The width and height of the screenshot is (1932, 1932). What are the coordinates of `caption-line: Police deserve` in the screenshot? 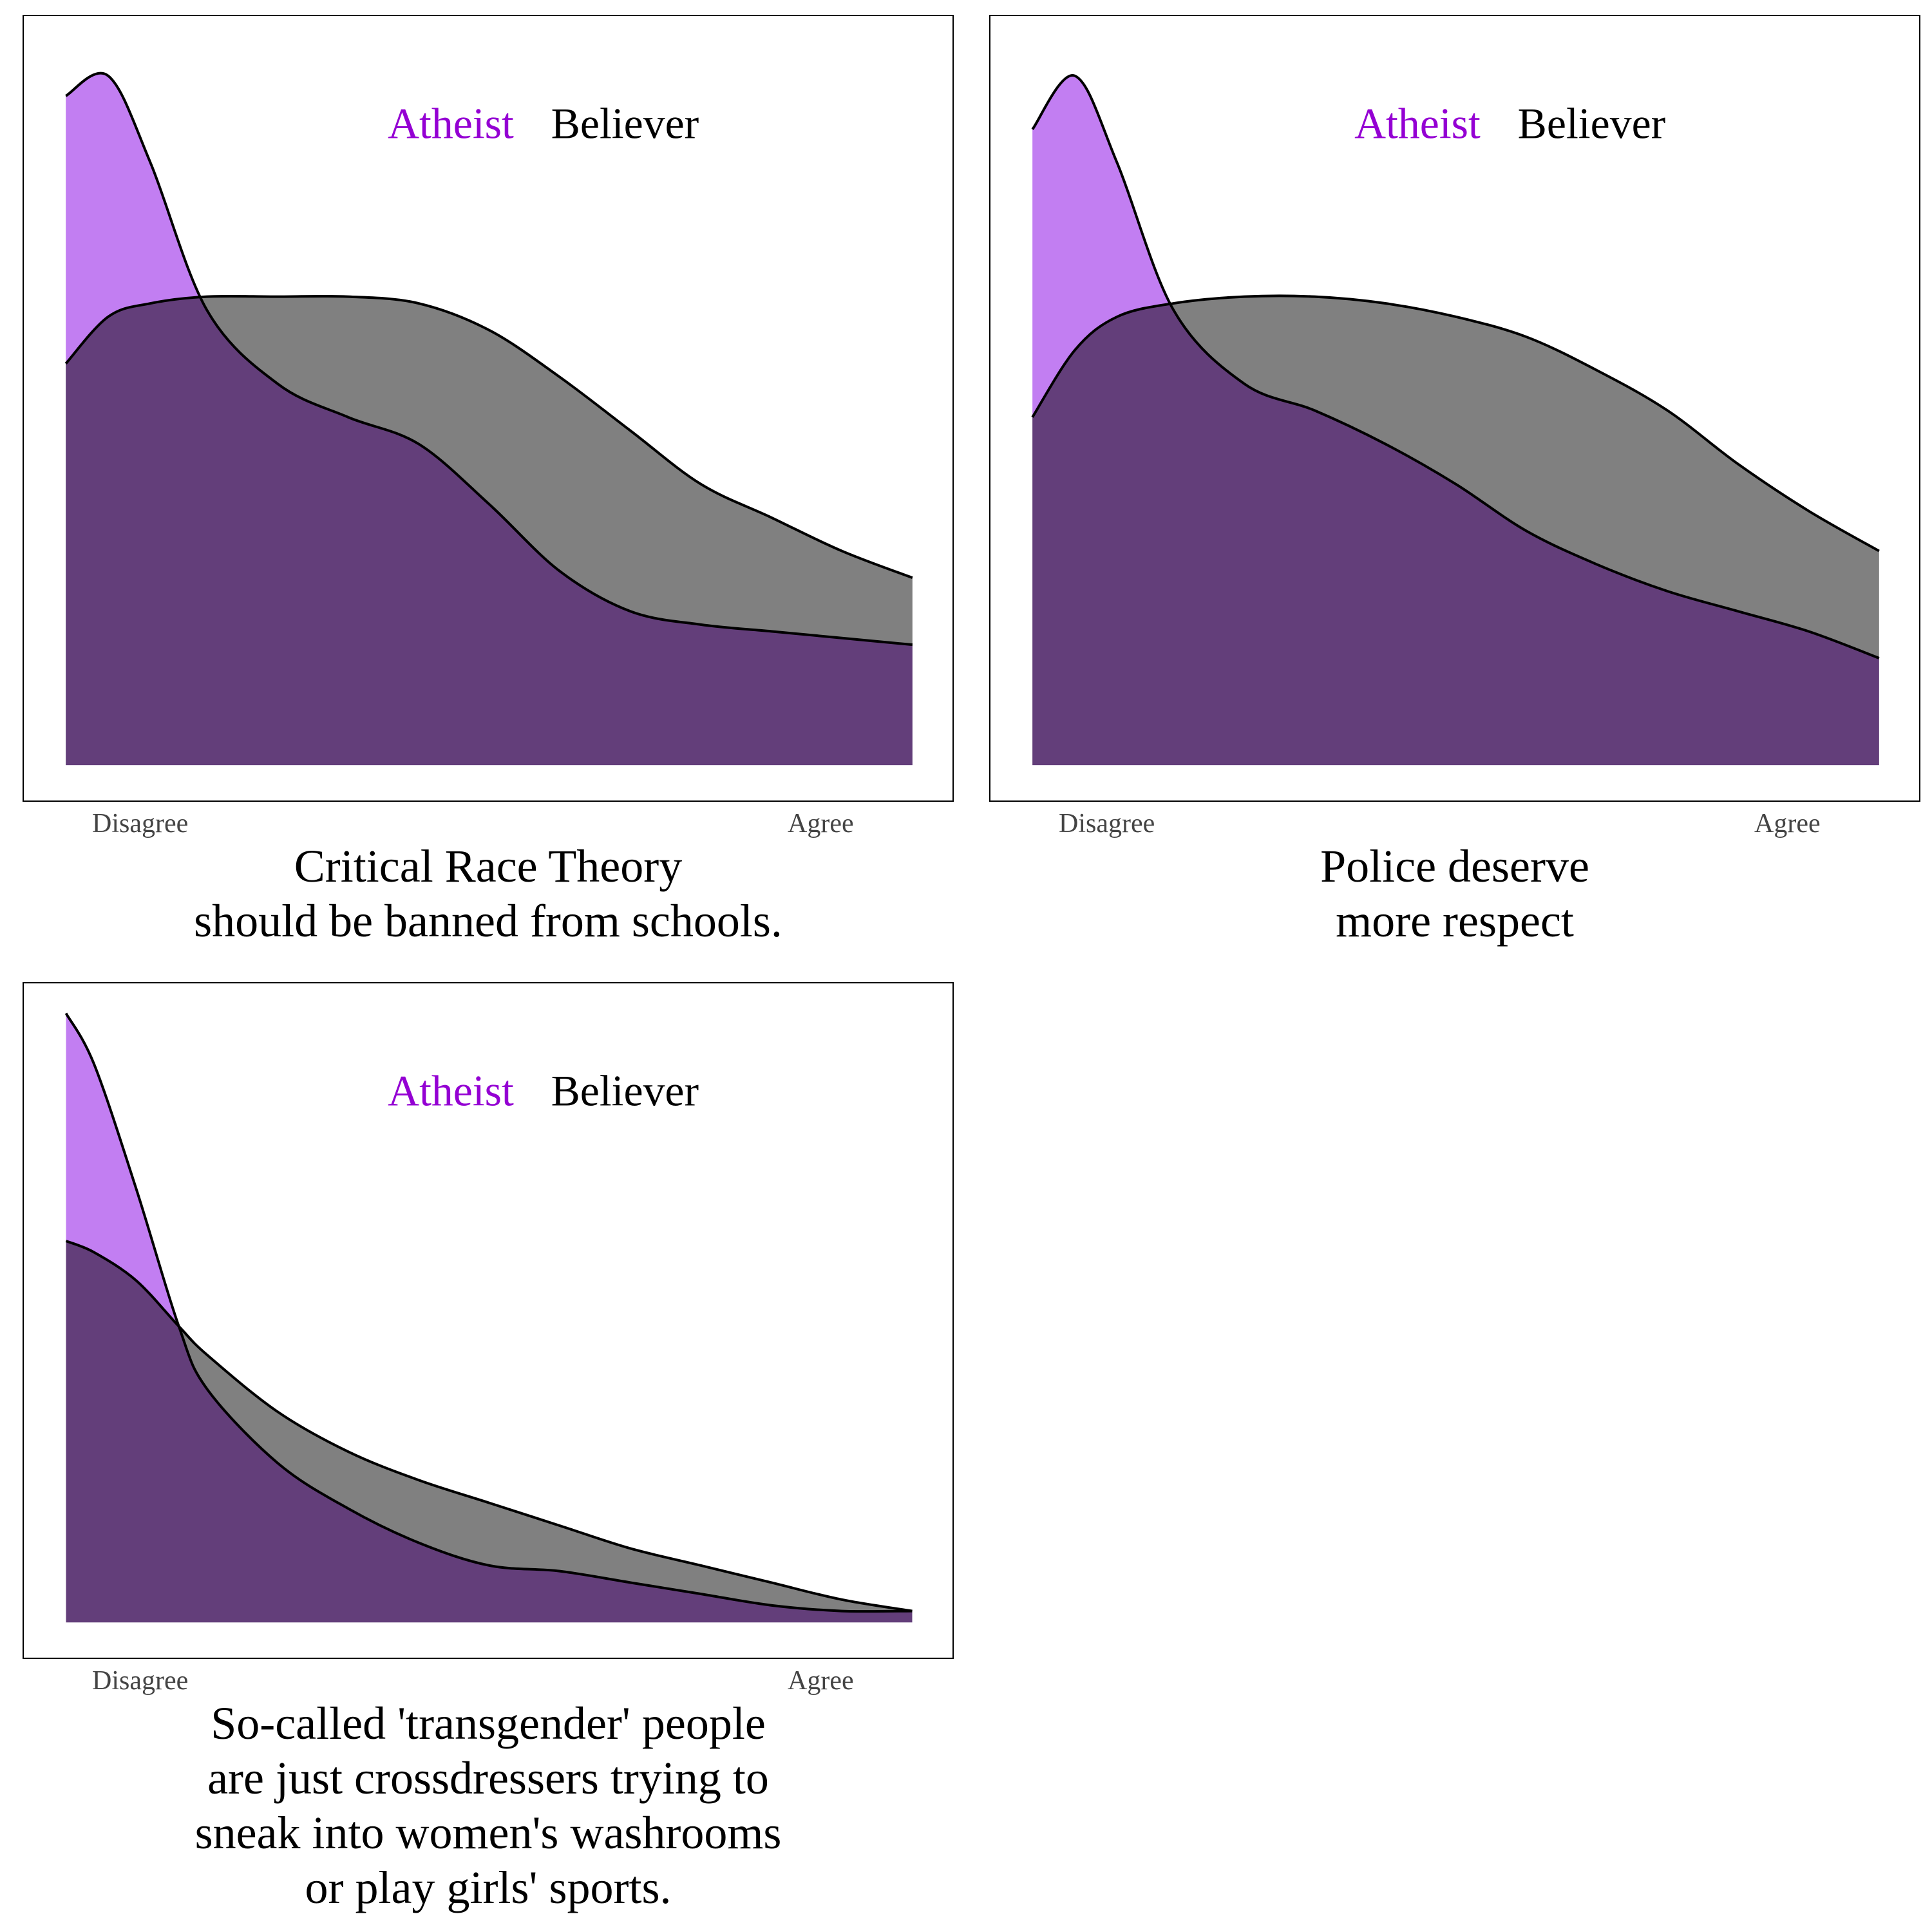 It's located at (1454, 866).